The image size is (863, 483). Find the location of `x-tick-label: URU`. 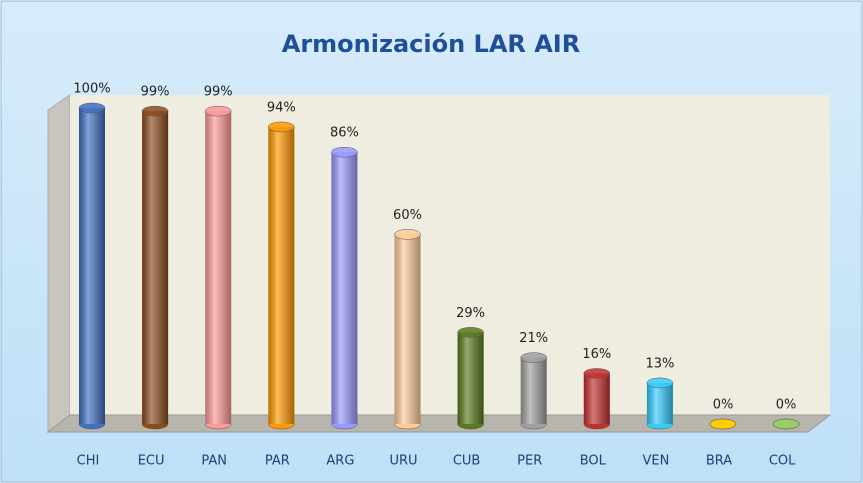

x-tick-label: URU is located at coordinates (403, 461).